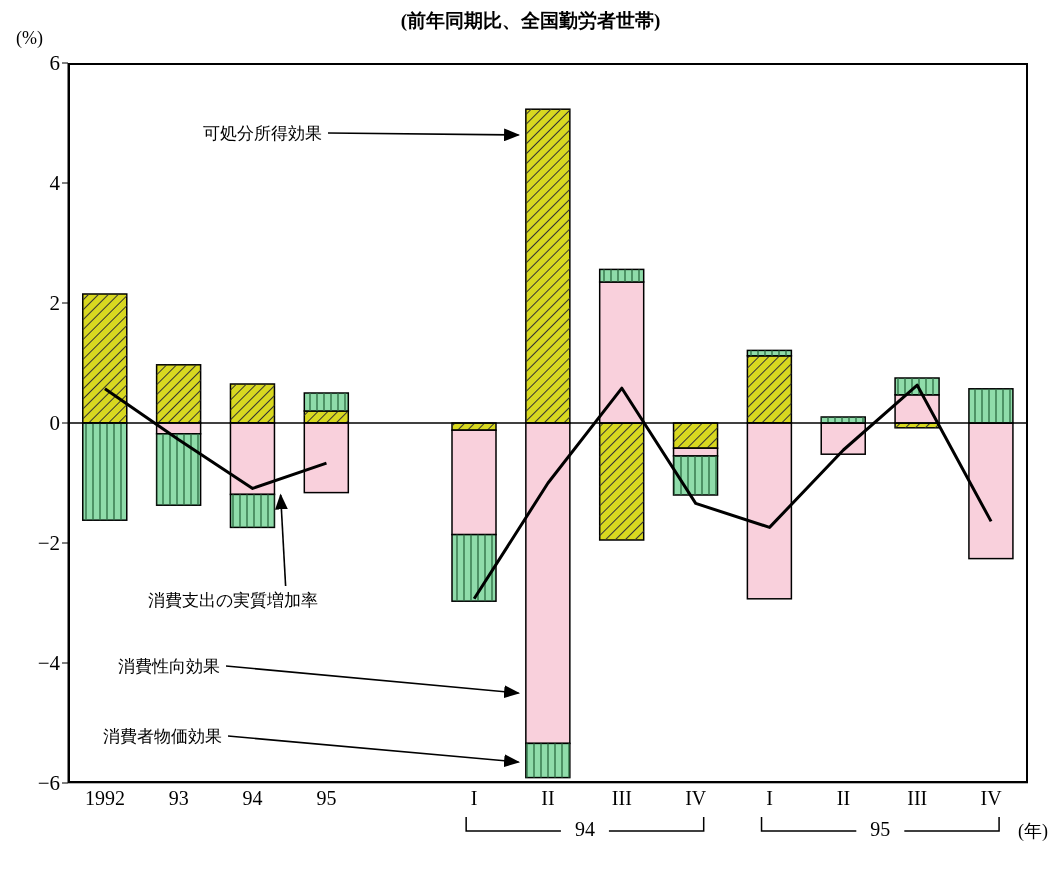 Image resolution: width=1061 pixels, height=869 pixels. What do you see at coordinates (48, 543) in the screenshot?
I see `y-tick-label: −2` at bounding box center [48, 543].